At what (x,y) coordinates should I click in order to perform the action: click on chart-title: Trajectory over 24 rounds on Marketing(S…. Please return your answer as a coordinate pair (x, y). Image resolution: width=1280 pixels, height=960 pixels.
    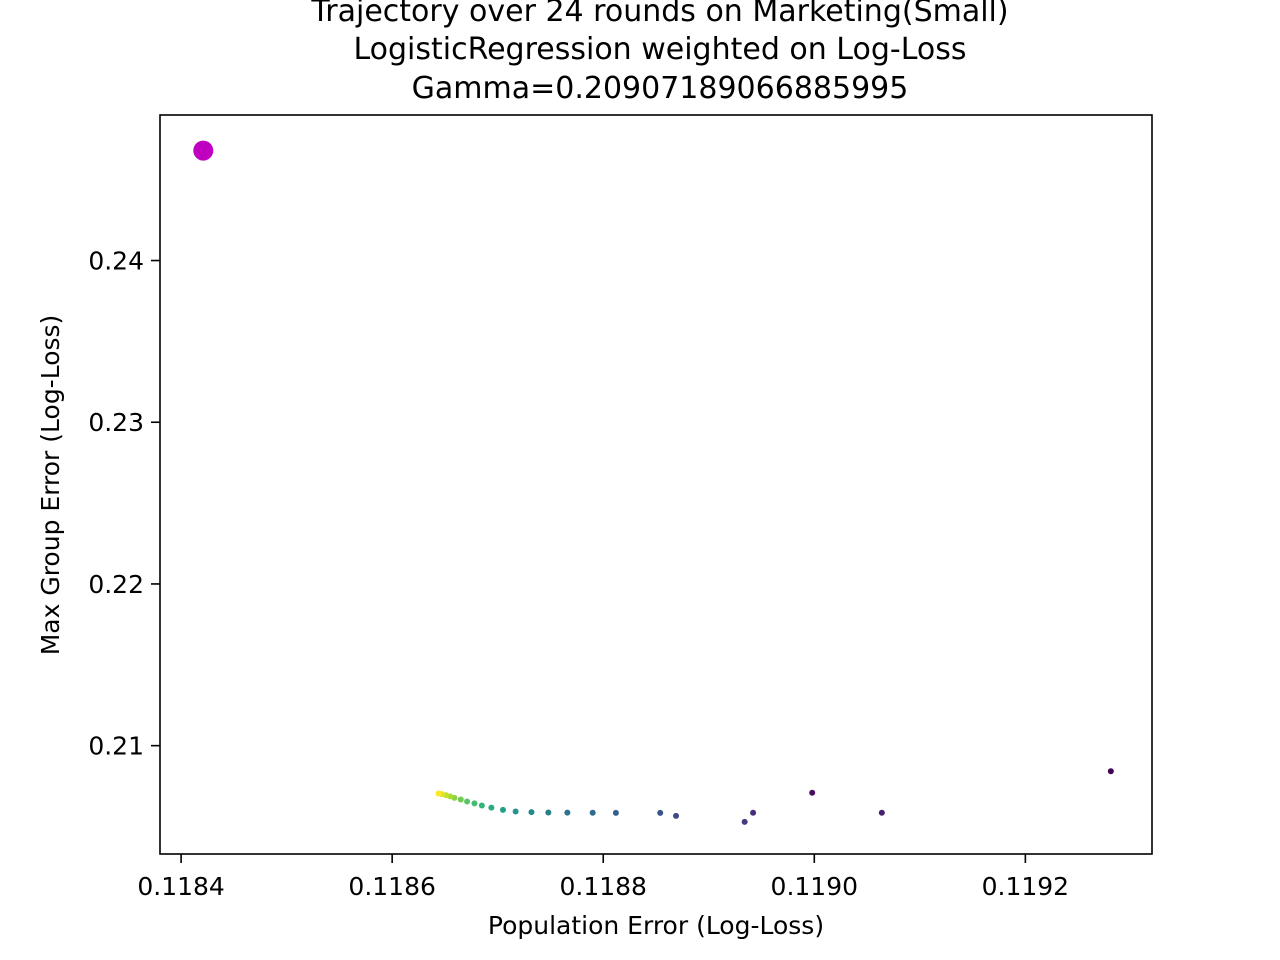
    Looking at the image, I should click on (659, 53).